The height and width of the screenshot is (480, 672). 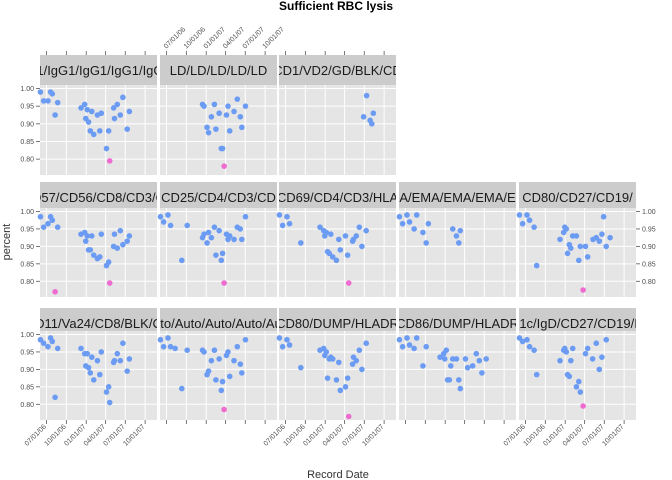 I want to click on panel-strip-label: CD69/CD4/CD3/HLA, so click(x=338, y=197).